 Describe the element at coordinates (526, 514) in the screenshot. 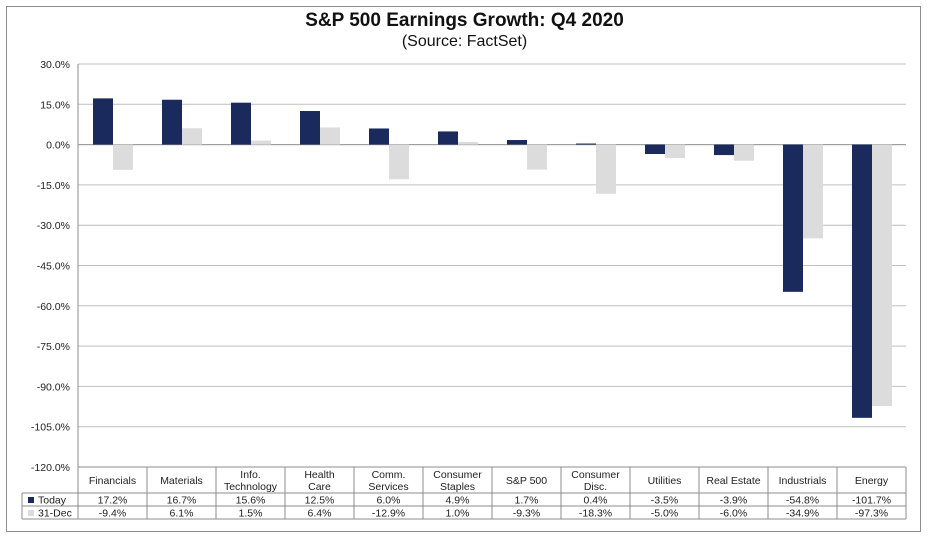

I see `data-label: -9.3%` at that location.